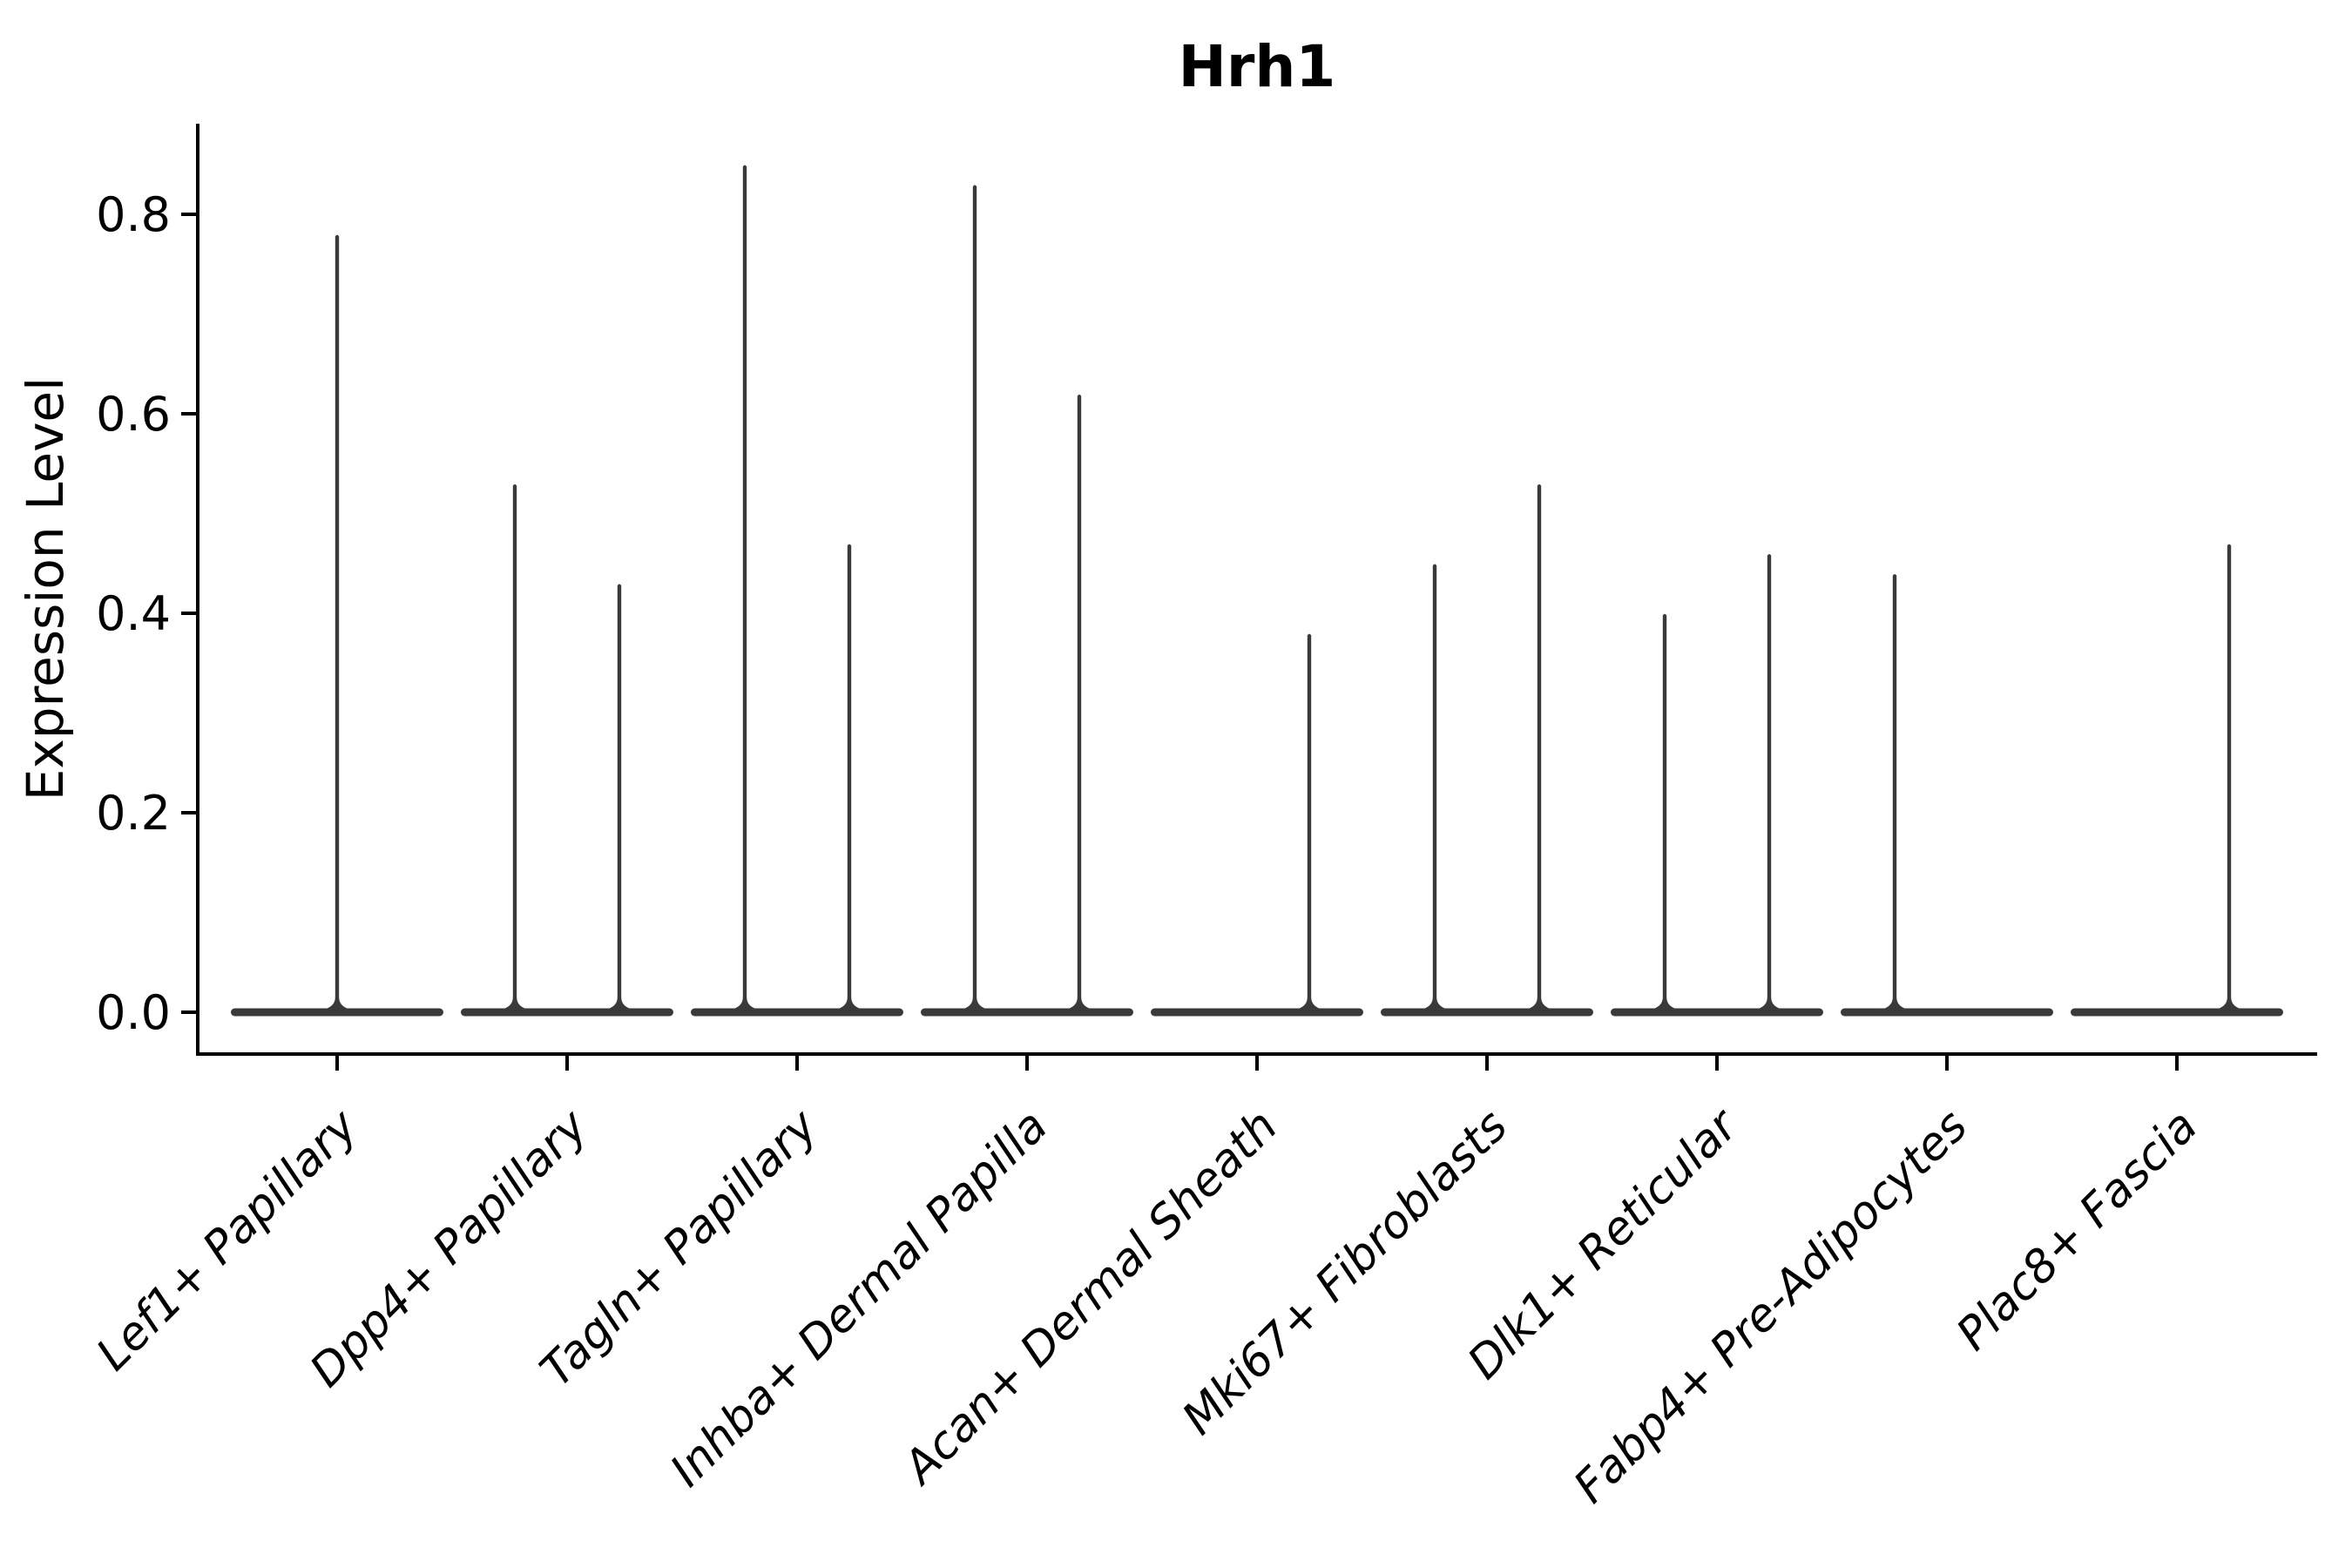 The image size is (2352, 1568). I want to click on x-category-label: Fabp4+ Pre-Adipocytes, so click(1772, 1307).